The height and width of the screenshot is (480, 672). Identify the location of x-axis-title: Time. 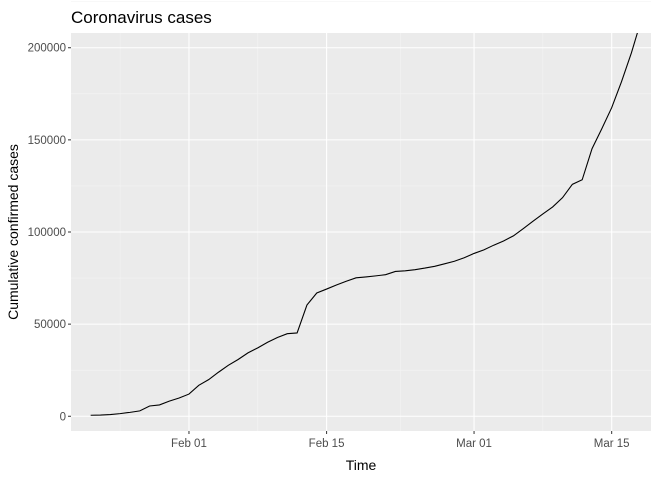
(361, 465).